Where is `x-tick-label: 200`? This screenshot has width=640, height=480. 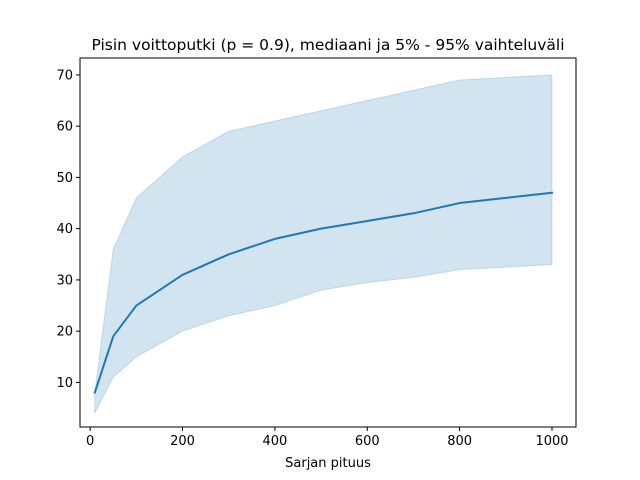
x-tick-label: 200 is located at coordinates (182, 441).